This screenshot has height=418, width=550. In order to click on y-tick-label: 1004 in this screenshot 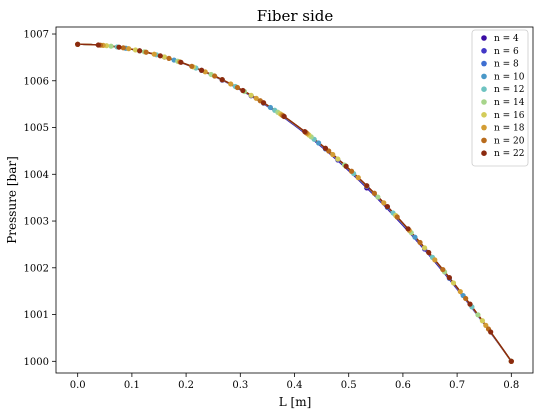, I will do `click(36, 175)`.